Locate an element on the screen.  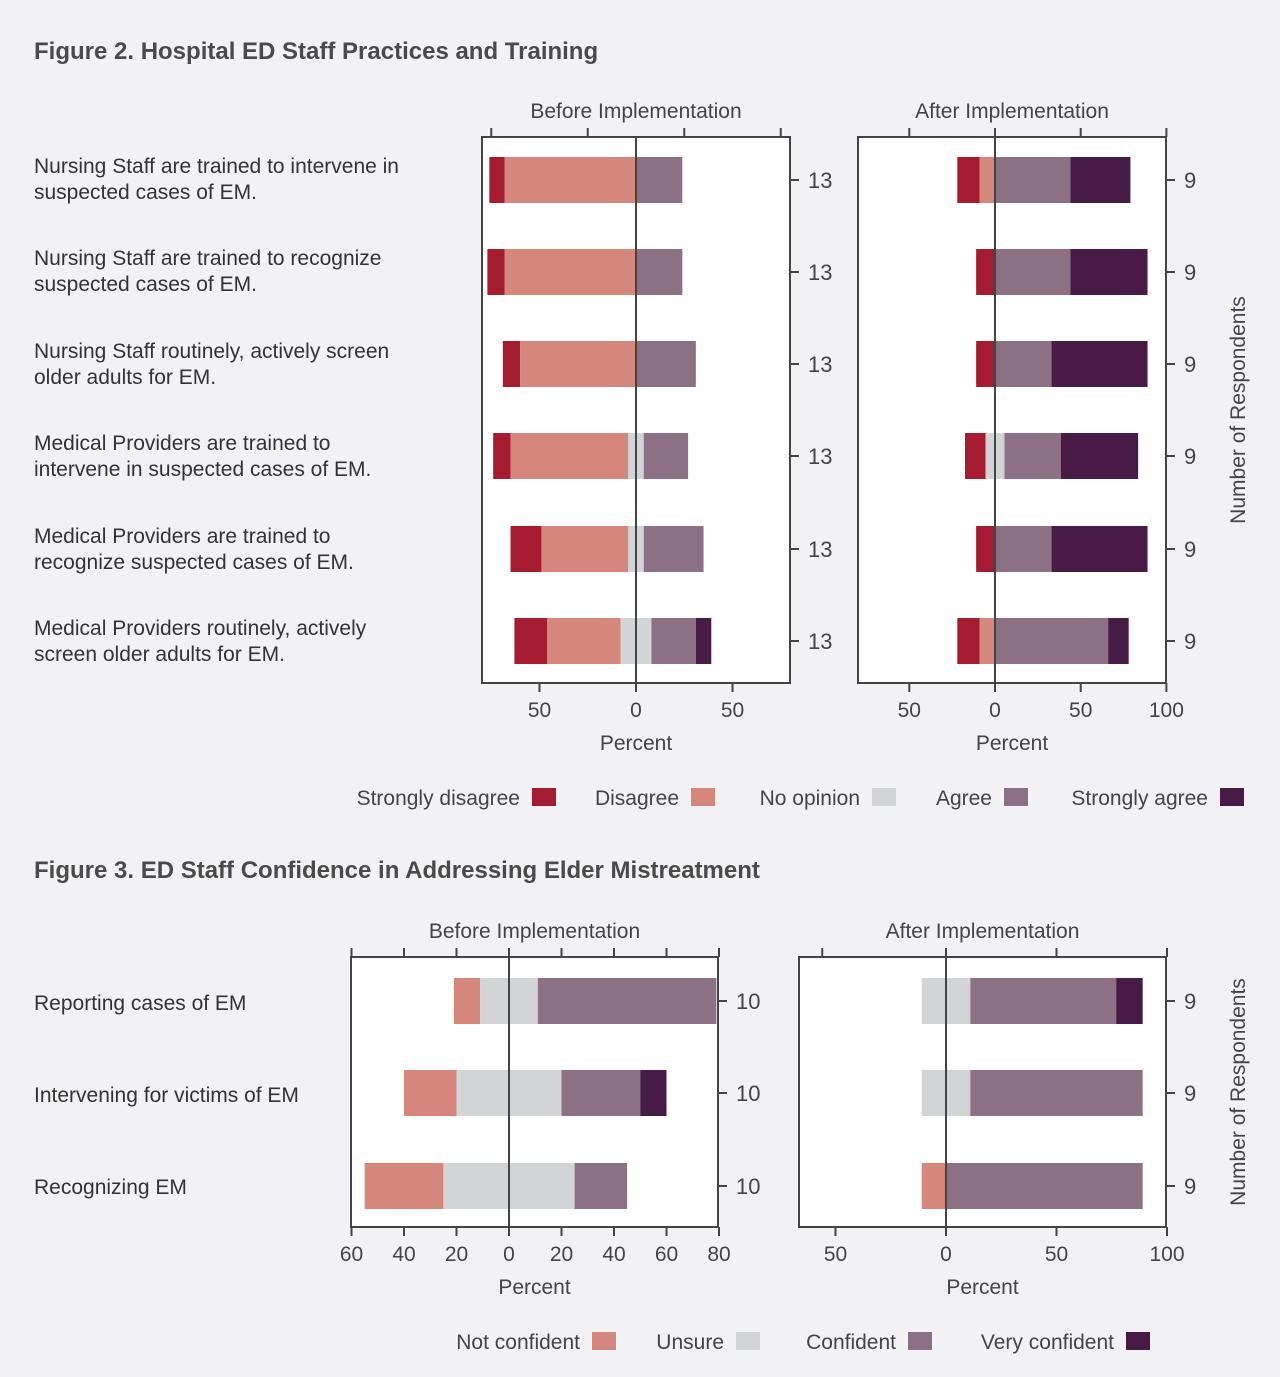
figure3-after-bar-1-very-confident is located at coordinates (1129, 1001).